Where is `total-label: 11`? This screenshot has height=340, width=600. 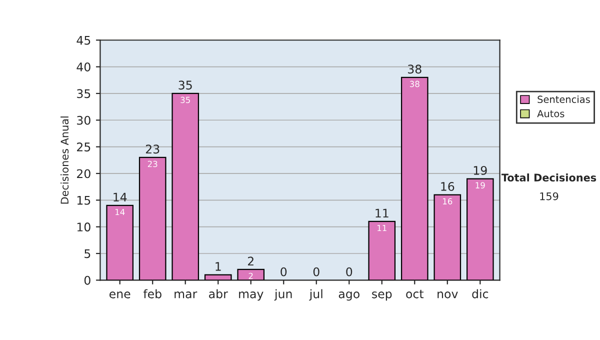 total-label: 11 is located at coordinates (382, 213).